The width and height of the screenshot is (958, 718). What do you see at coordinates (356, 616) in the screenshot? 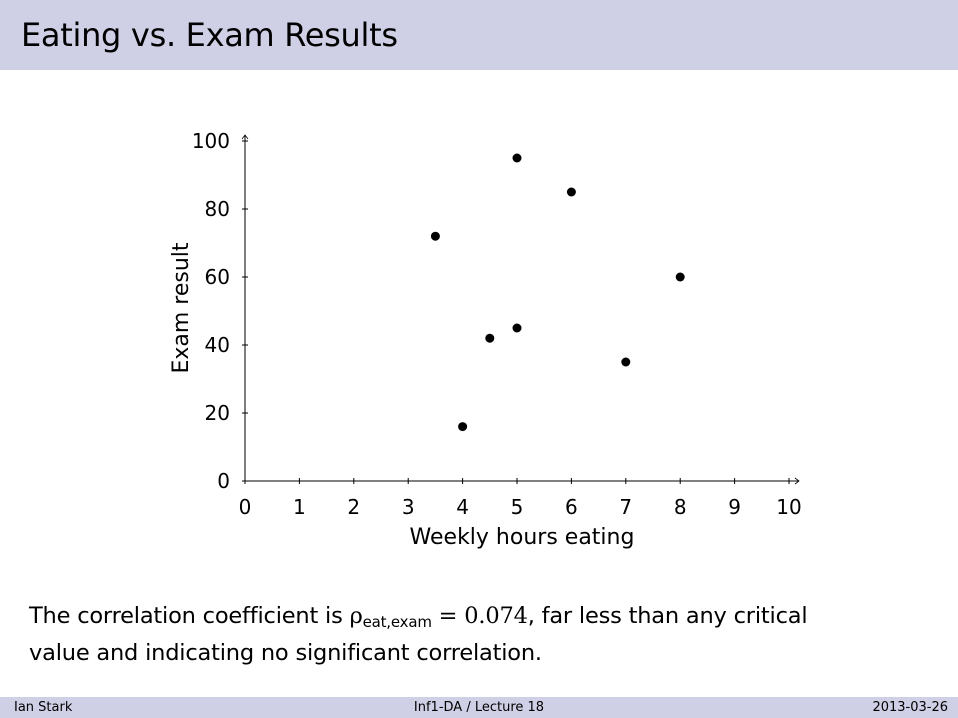
I see `rho-symbol: ρ` at bounding box center [356, 616].